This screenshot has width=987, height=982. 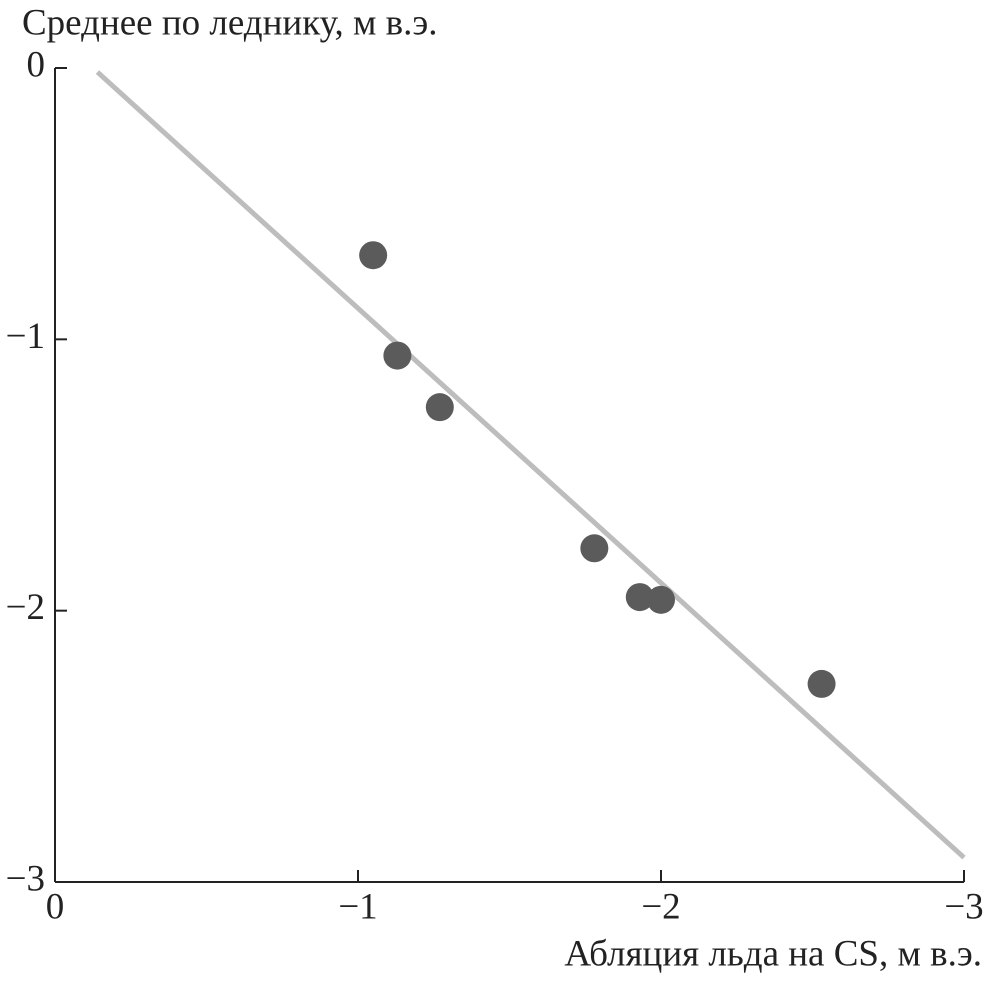 What do you see at coordinates (25, 336) in the screenshot?
I see `y-tick-label: −1` at bounding box center [25, 336].